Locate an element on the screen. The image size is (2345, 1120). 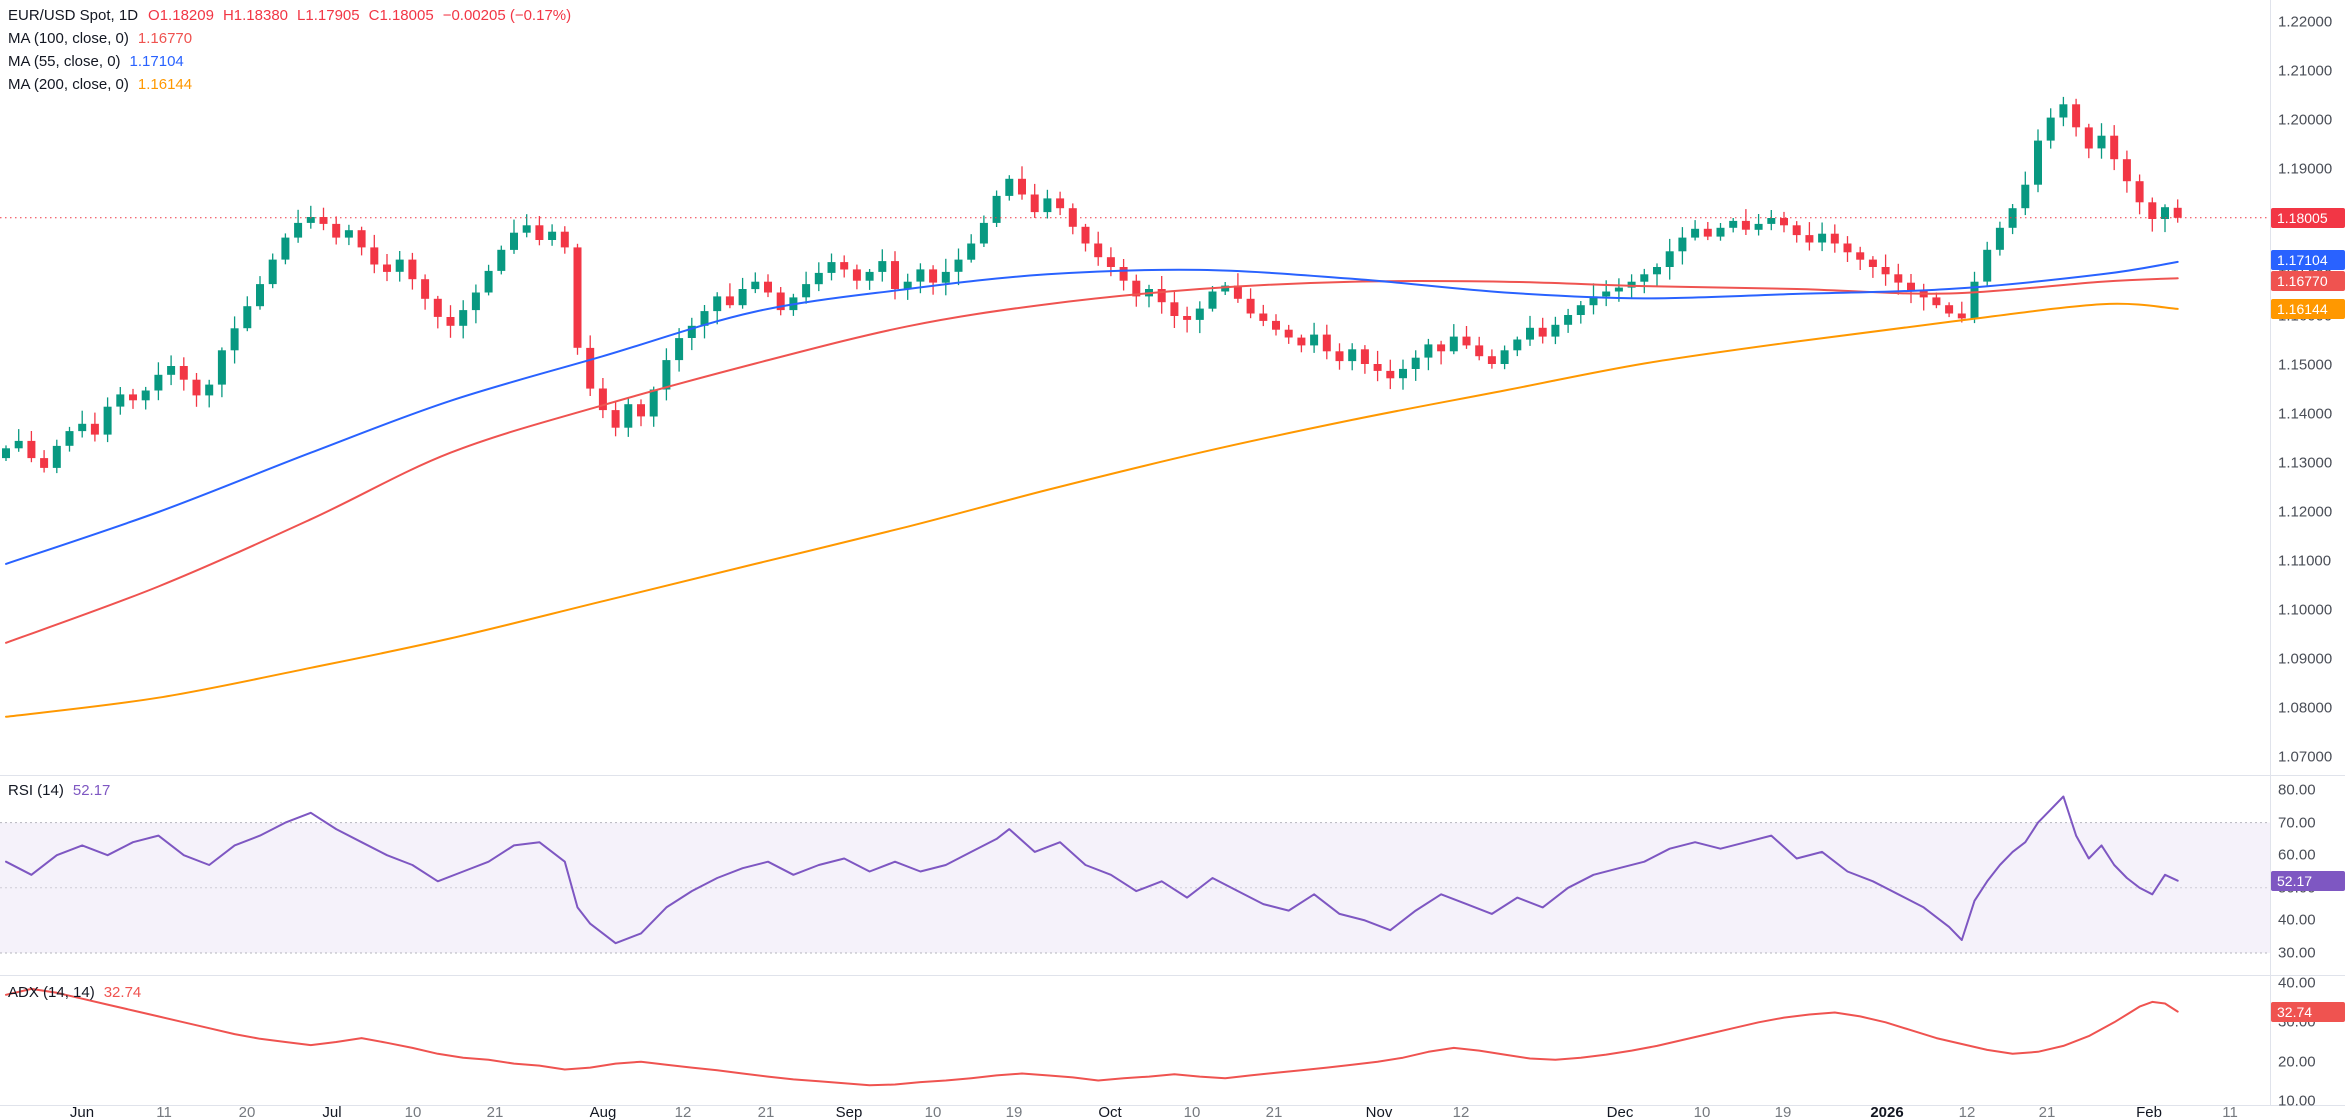
price-tick-label: 1.19000 is located at coordinates (2305, 169).